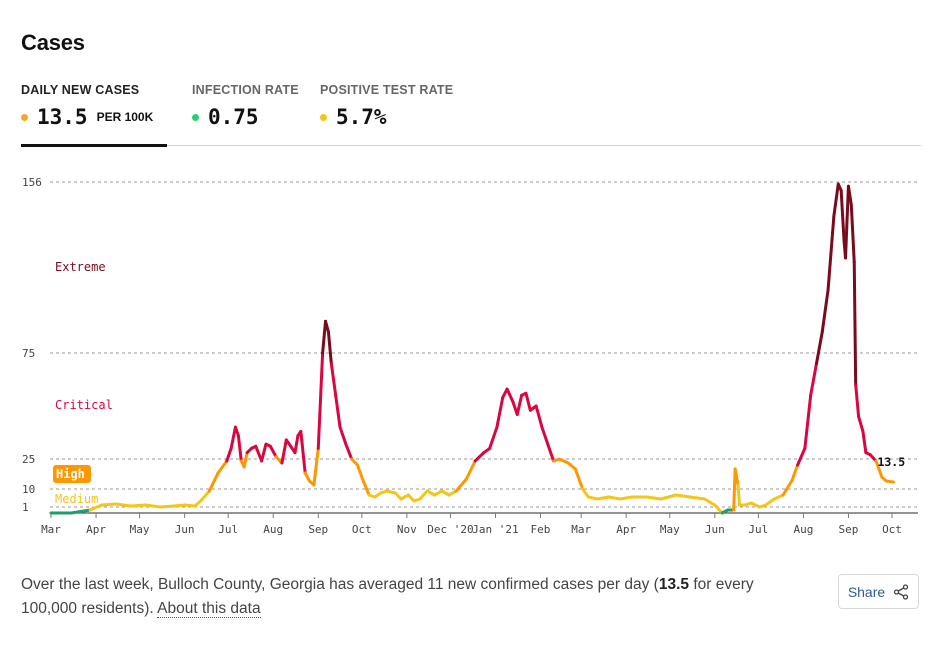 The image size is (933, 648). Describe the element at coordinates (245, 90) in the screenshot. I see `tab-label: INFECTION RATE` at that location.